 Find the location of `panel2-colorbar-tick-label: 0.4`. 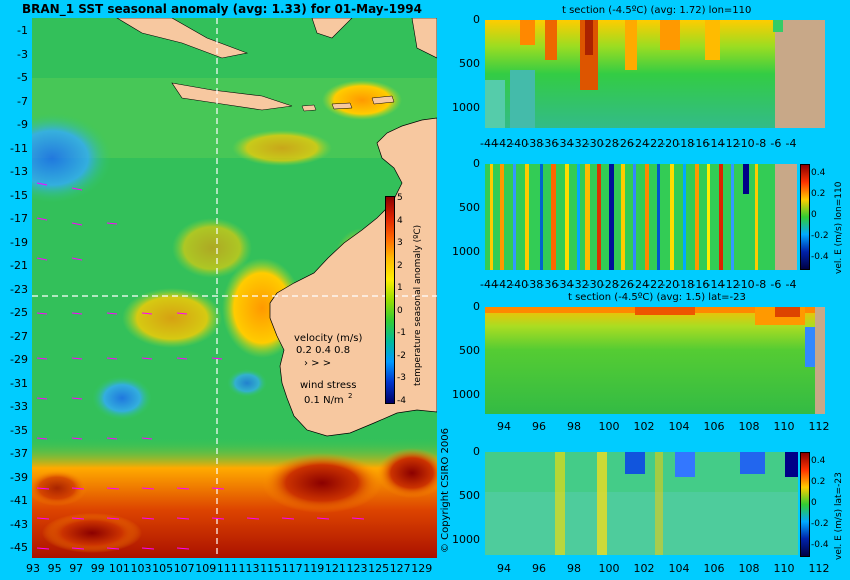

panel2-colorbar-tick-label: 0.4 is located at coordinates (818, 173).